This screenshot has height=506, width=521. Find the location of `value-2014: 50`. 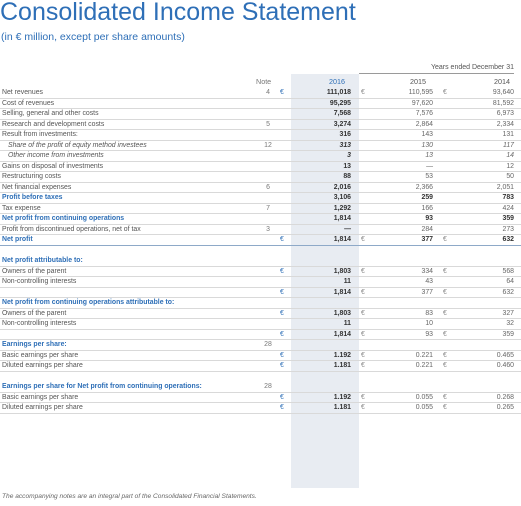

value-2014: 50 is located at coordinates (510, 176).